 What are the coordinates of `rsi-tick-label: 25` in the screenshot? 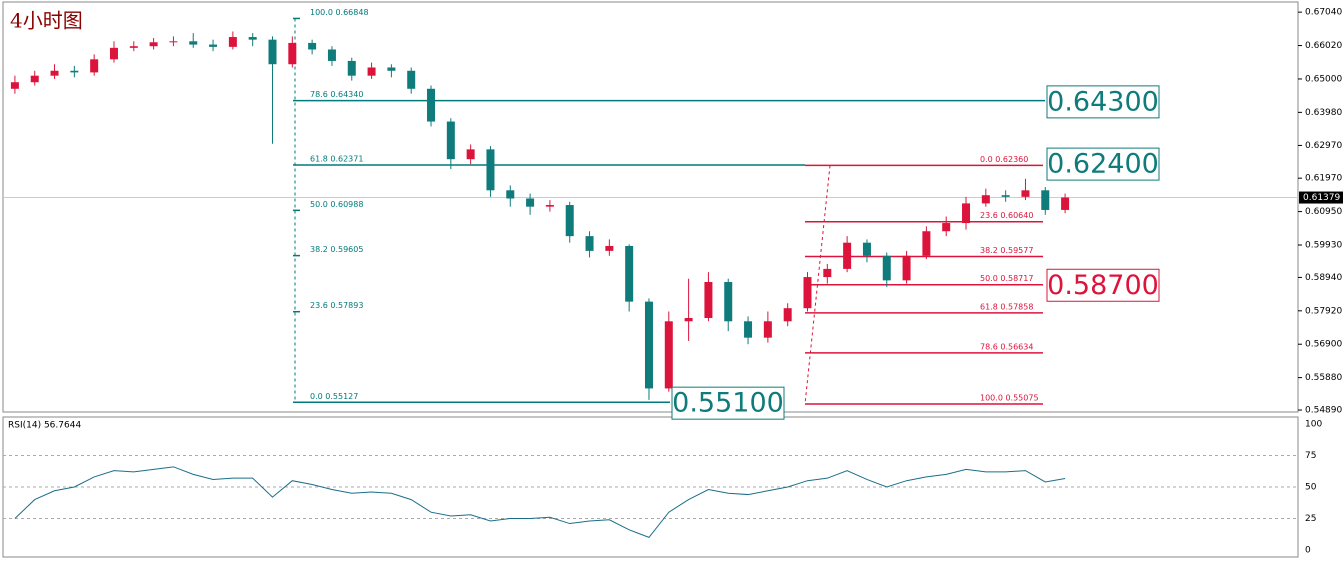 It's located at (1310, 519).